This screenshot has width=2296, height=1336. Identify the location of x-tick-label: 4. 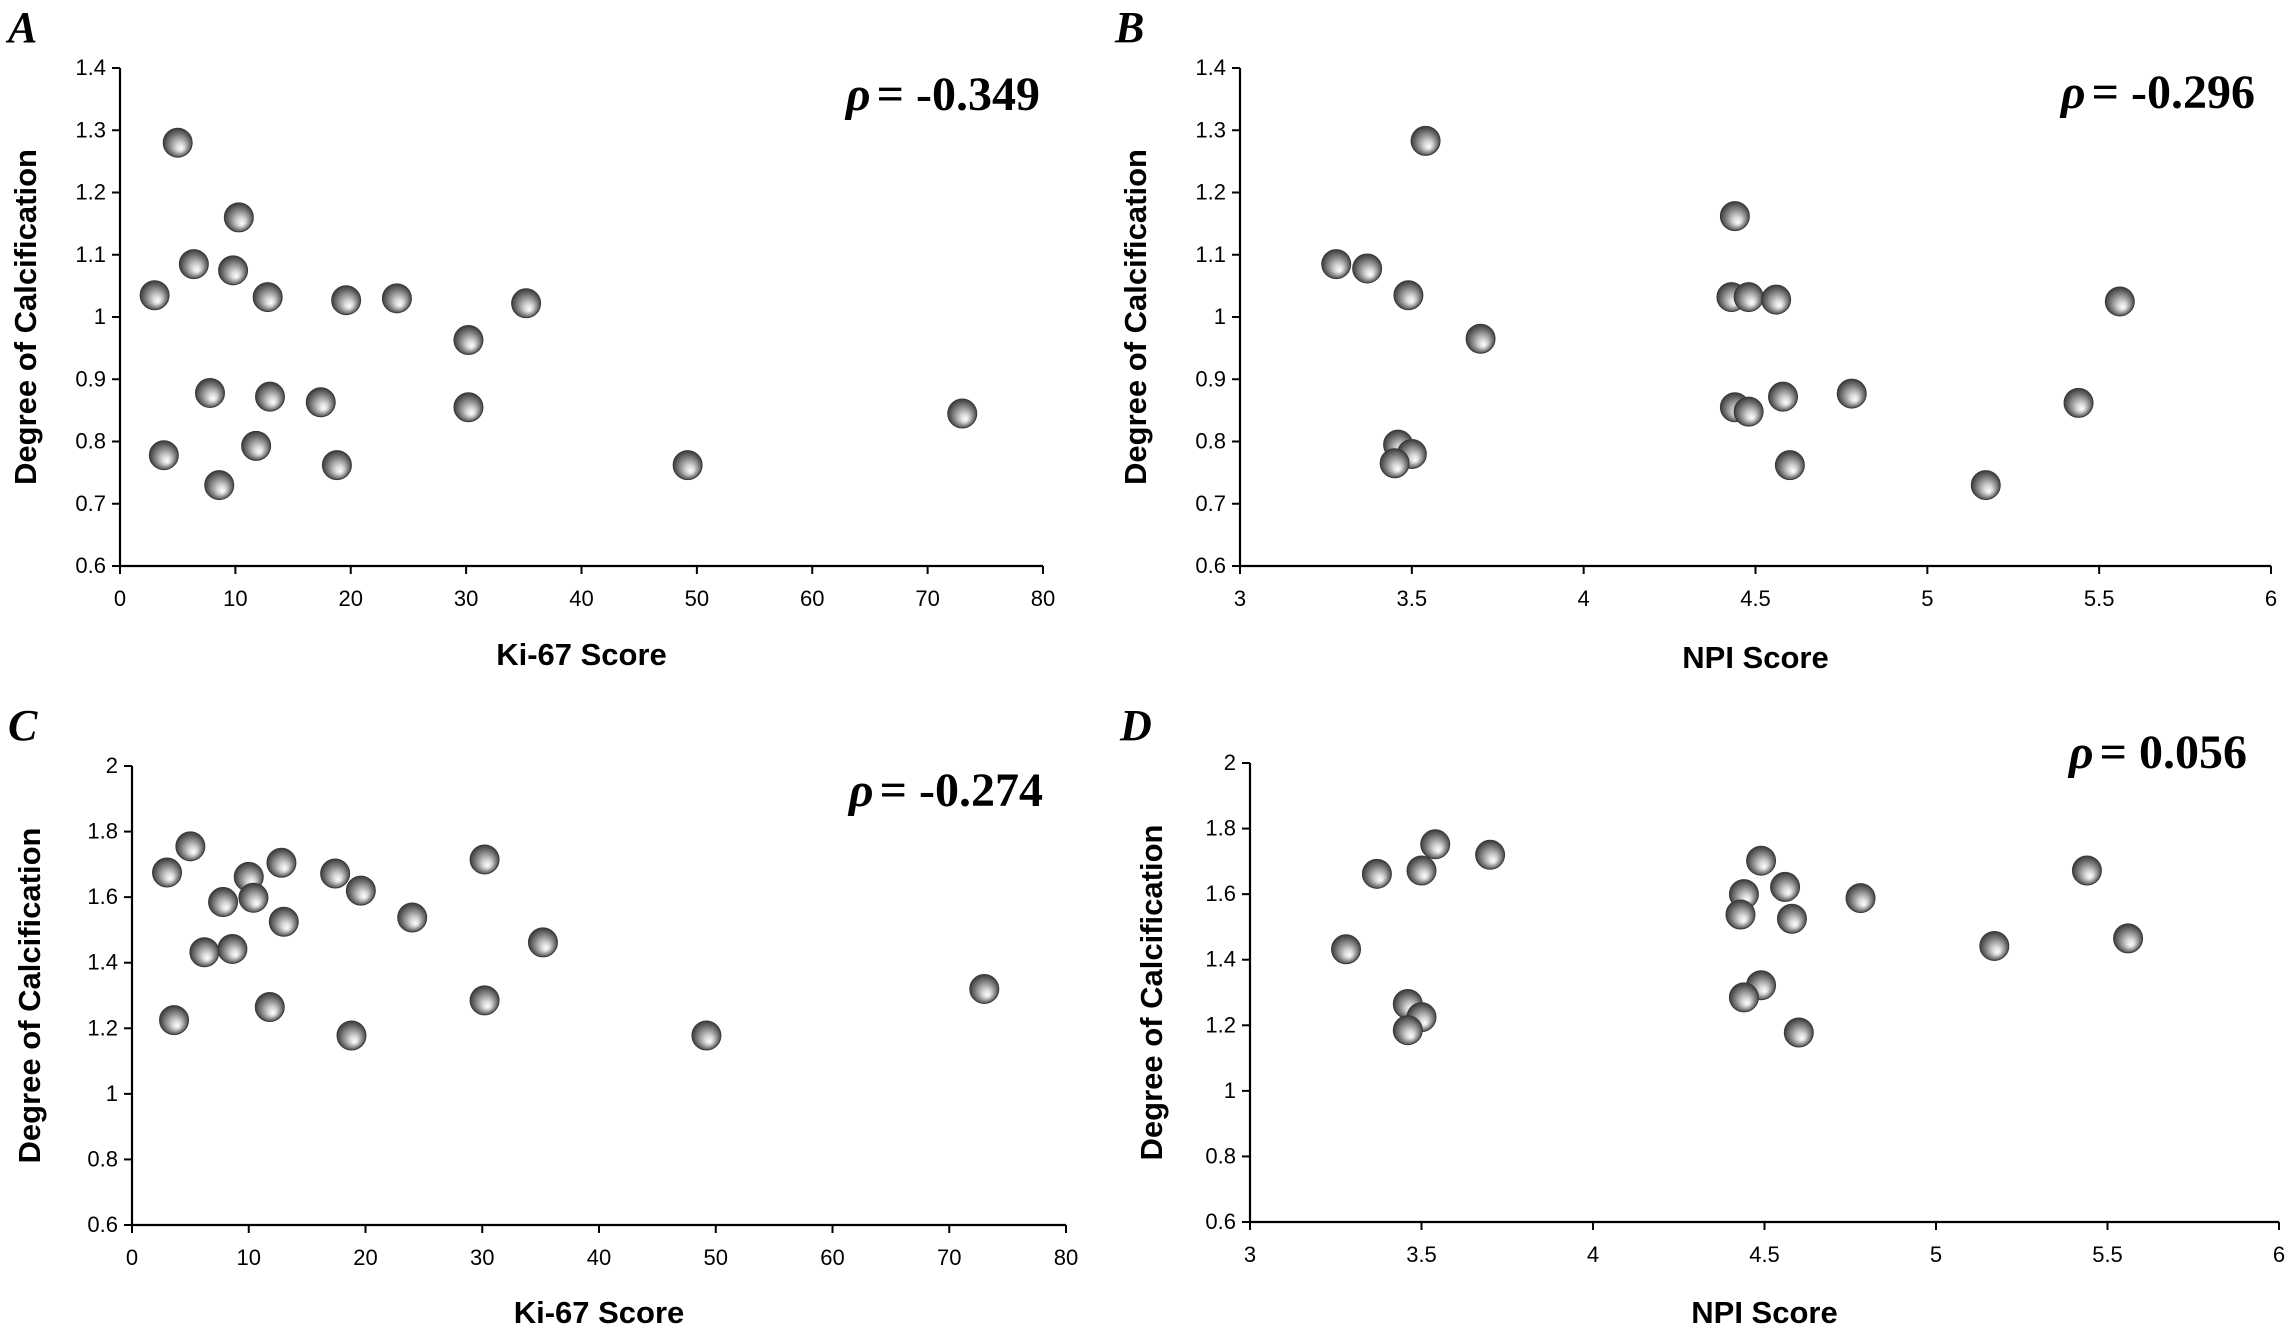
(1584, 598).